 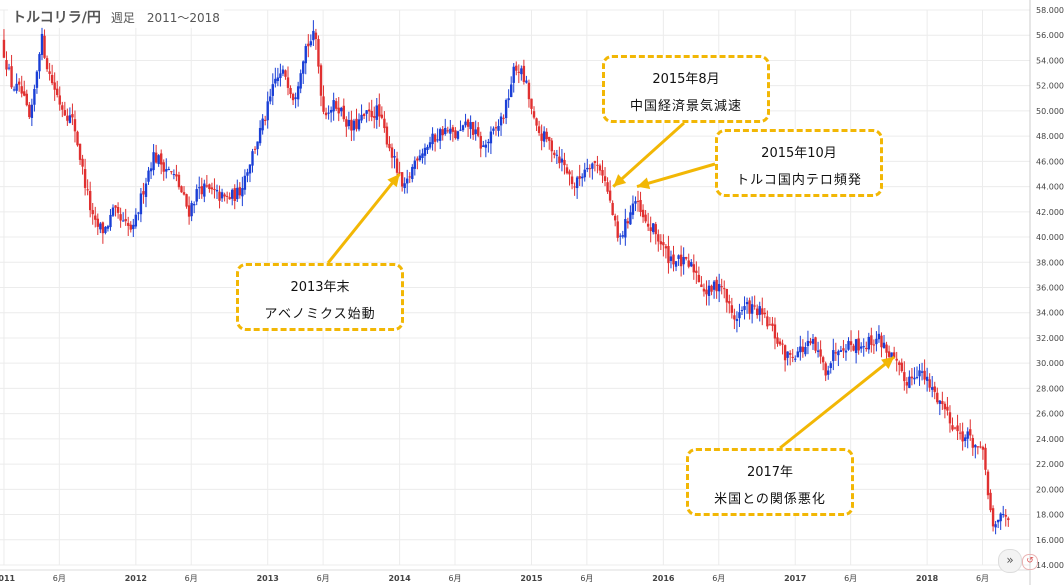 I want to click on chart-title: トルコリラ/円 週足 2011〜2018, so click(x=116, y=17).